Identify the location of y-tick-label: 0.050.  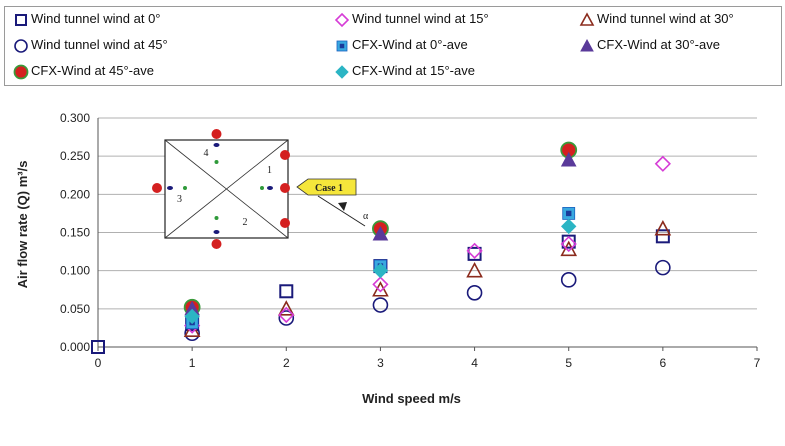
(75, 309).